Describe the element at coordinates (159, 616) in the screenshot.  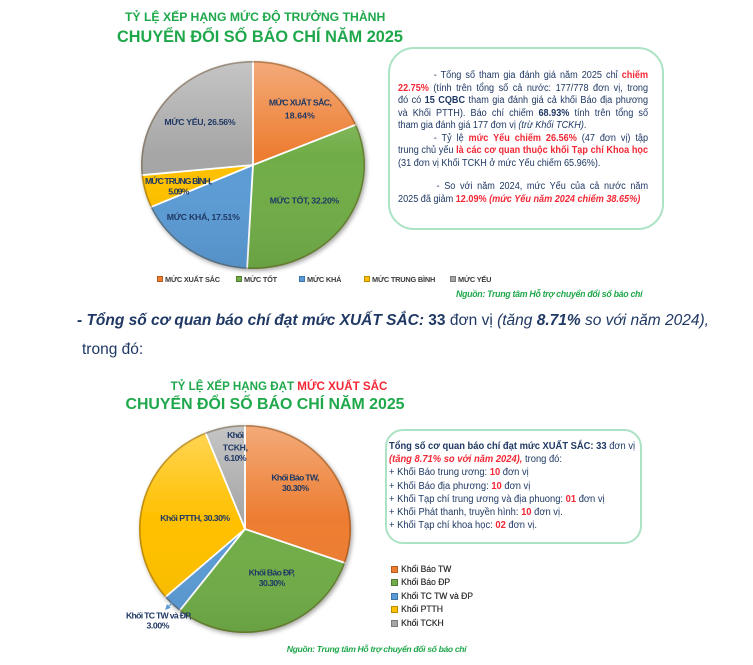
I see `svg-text: Khối TC TW và ĐP,` at that location.